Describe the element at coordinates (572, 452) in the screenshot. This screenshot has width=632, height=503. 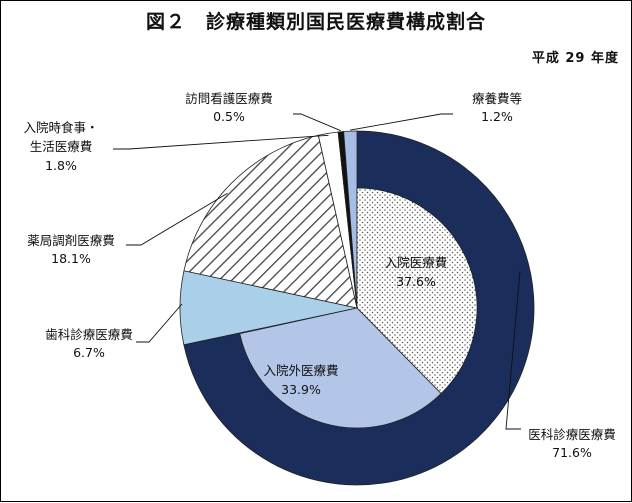
I see `slice-value-label: 71.6%` at that location.